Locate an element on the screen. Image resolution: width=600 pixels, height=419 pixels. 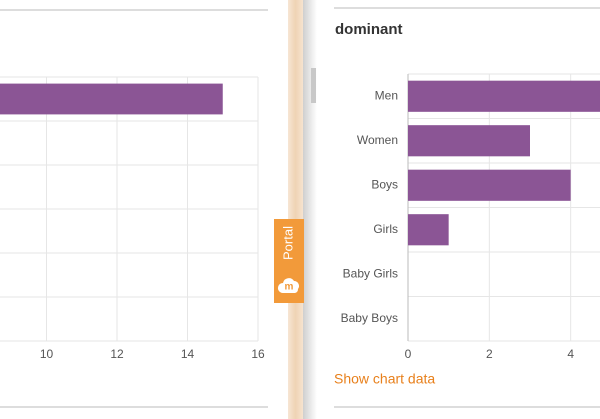
y-tick-label: Men is located at coordinates (386, 95).